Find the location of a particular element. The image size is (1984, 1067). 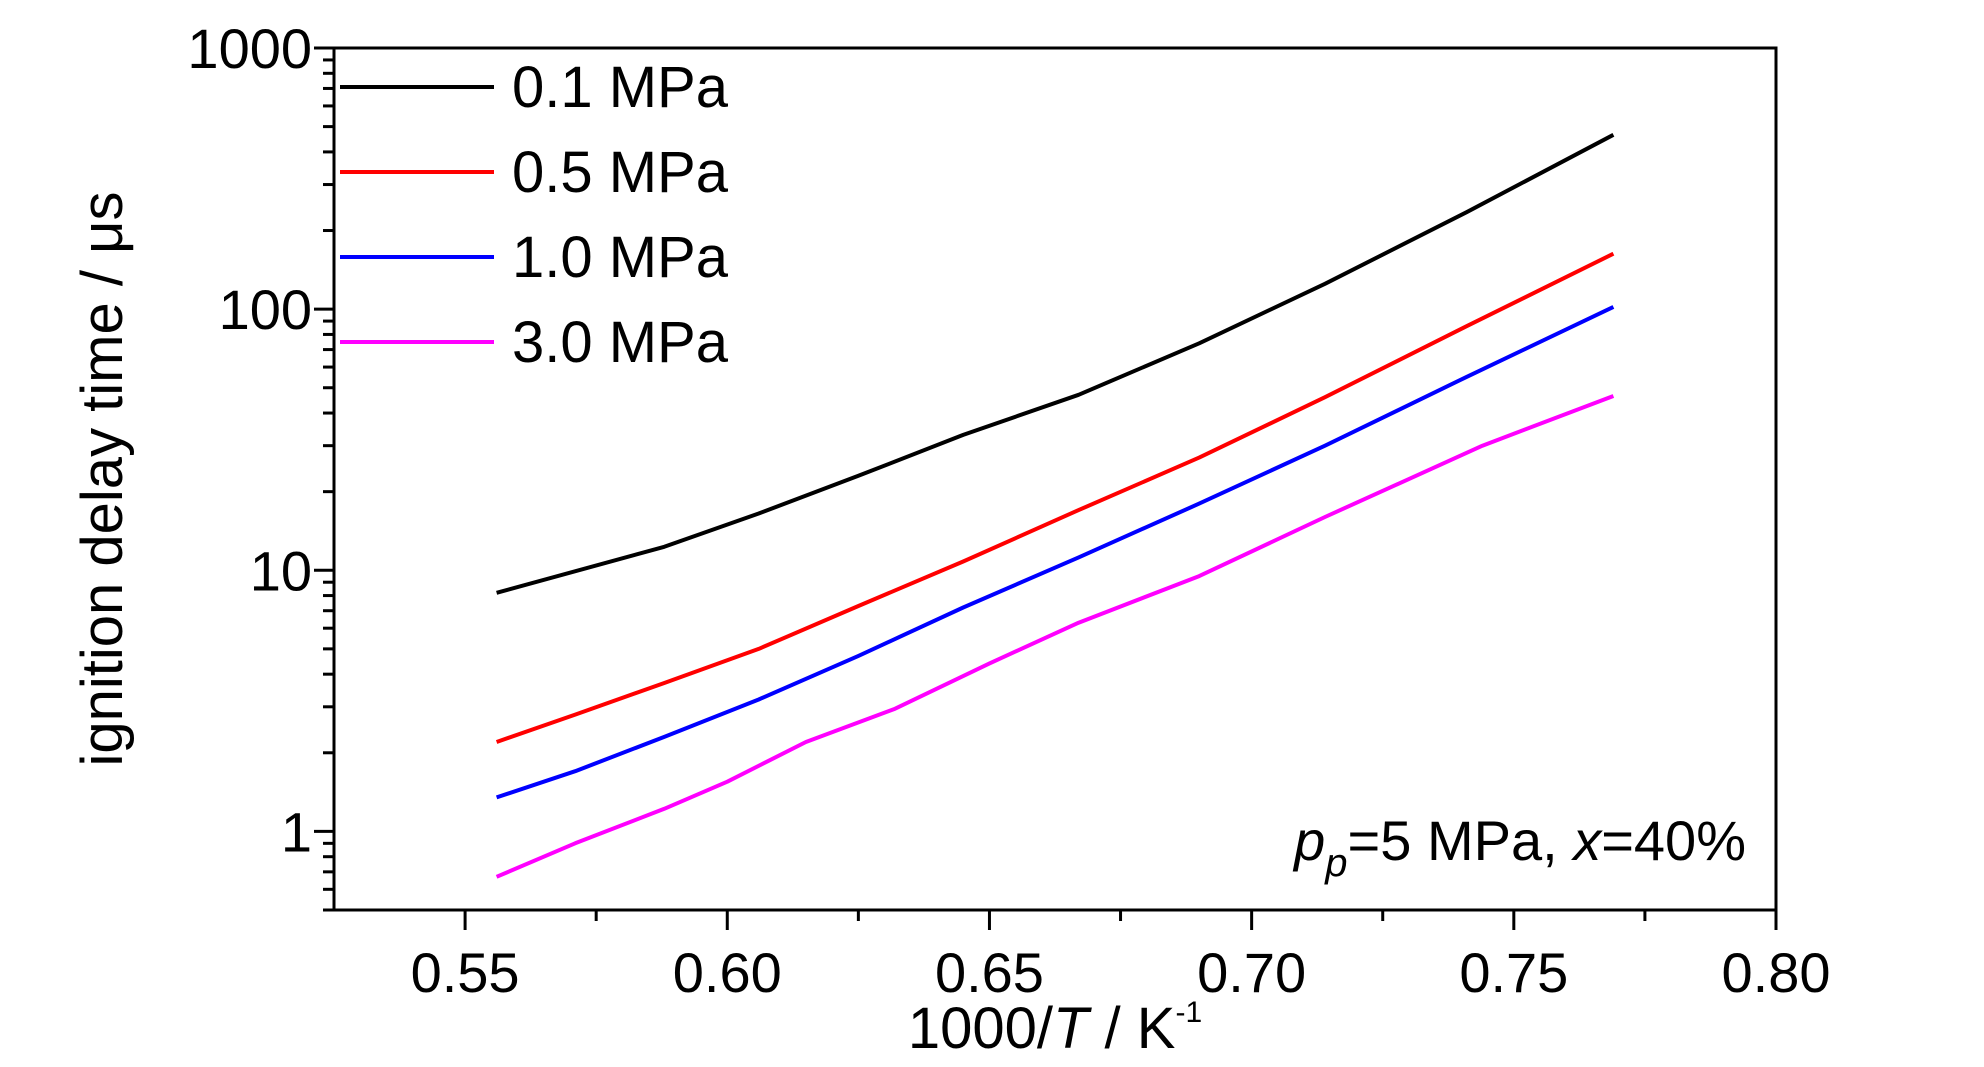

x-tick-label: 0.75 is located at coordinates (1513, 972).